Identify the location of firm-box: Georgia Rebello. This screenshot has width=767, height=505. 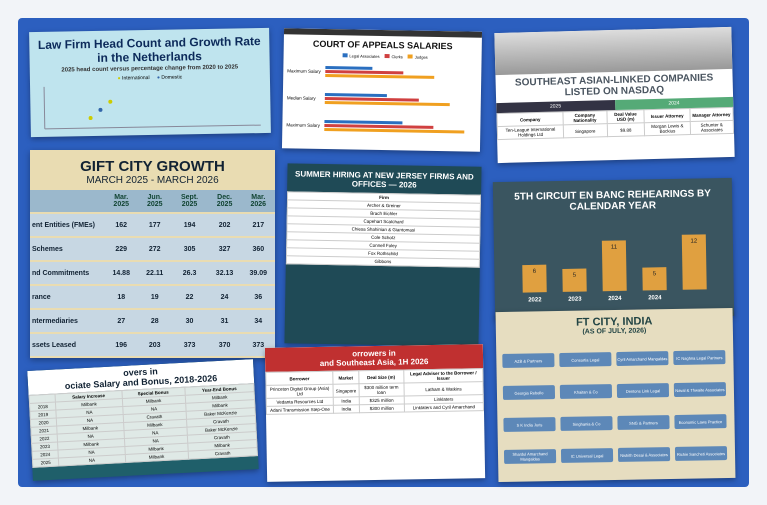
(529, 392).